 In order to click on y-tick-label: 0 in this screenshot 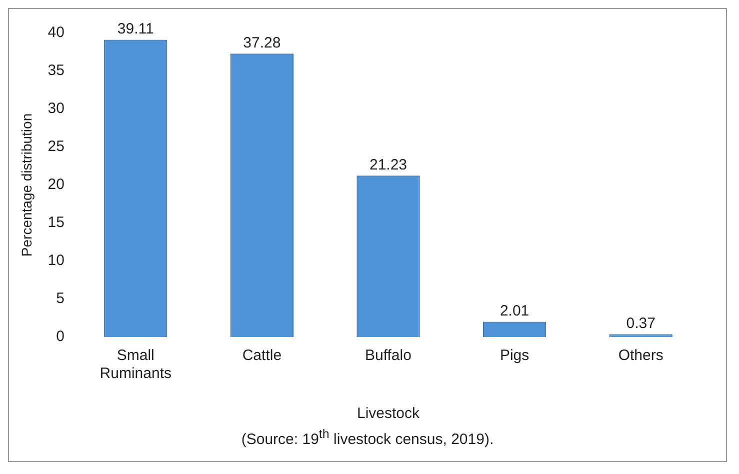, I will do `click(60, 337)`.